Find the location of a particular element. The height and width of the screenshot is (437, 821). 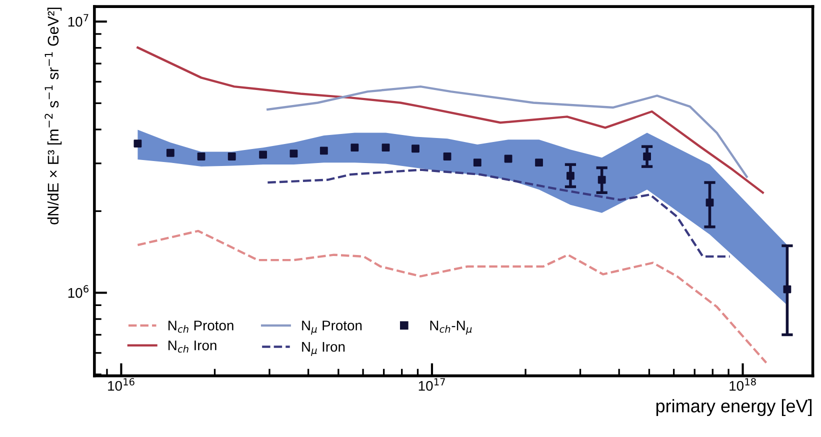

y-tick-label: 10$^{7}$ is located at coordinates (78, 20).